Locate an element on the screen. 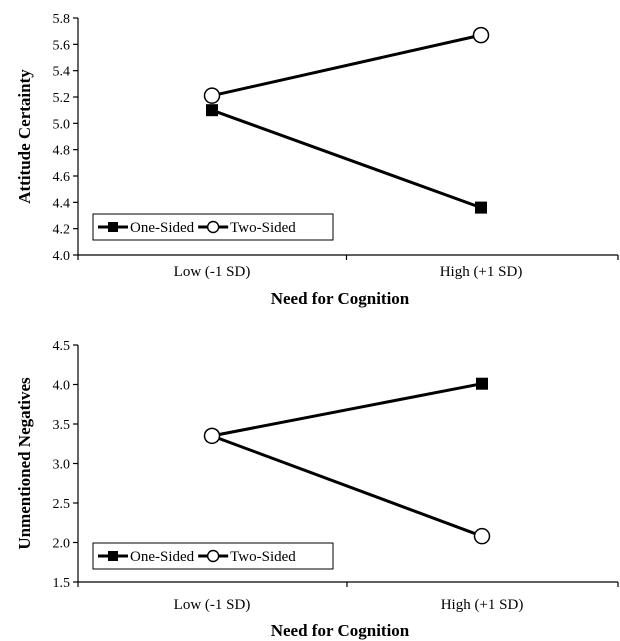  y-tick-label: 1.5 is located at coordinates (62, 583).